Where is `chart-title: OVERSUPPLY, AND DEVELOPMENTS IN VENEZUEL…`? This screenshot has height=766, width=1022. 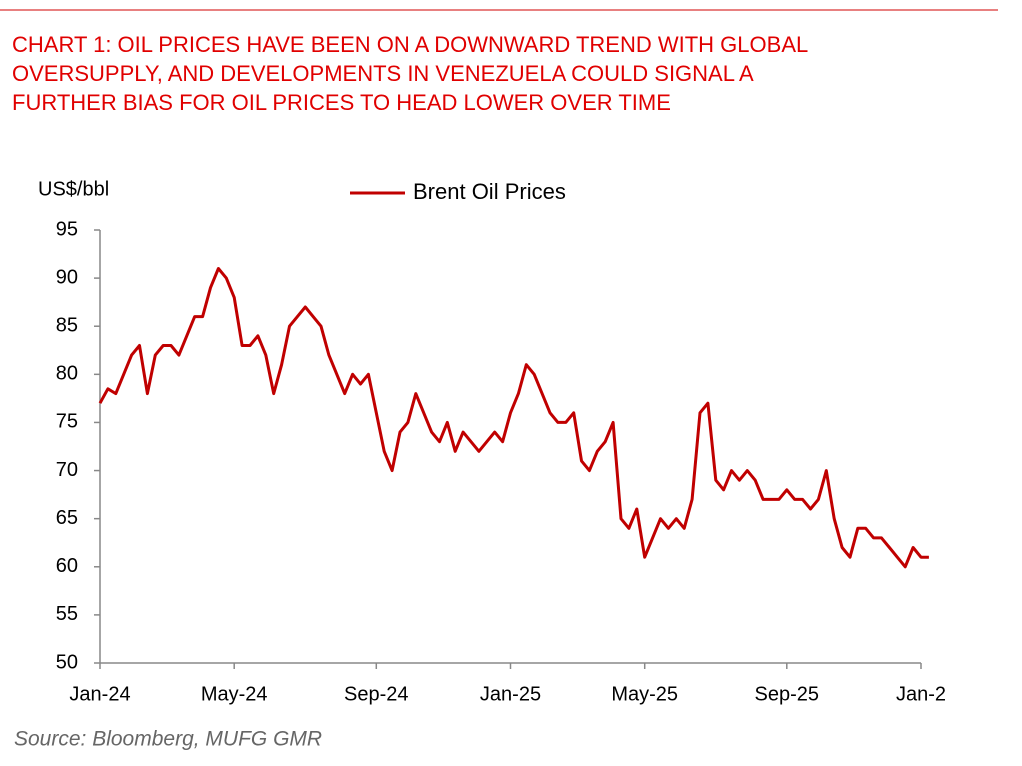
chart-title: OVERSUPPLY, AND DEVELOPMENTS IN VENEZUEL… is located at coordinates (383, 73).